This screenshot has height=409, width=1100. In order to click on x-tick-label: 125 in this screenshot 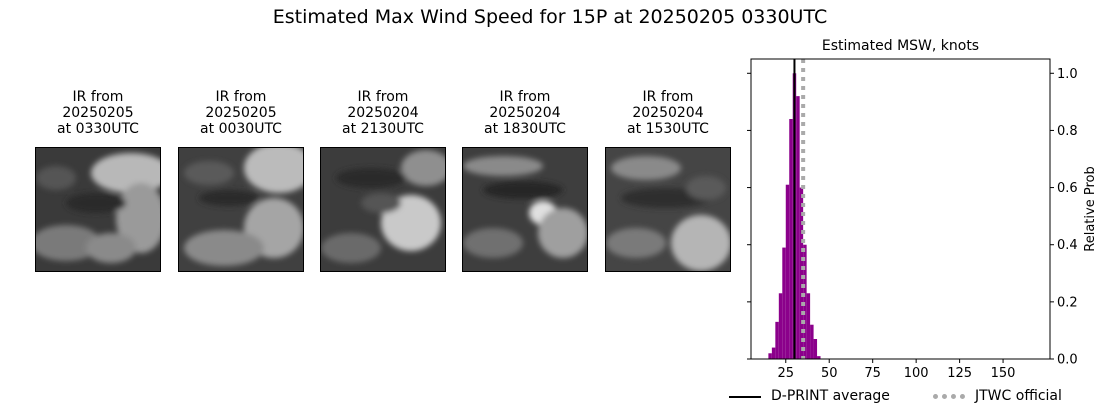, I will do `click(959, 373)`.